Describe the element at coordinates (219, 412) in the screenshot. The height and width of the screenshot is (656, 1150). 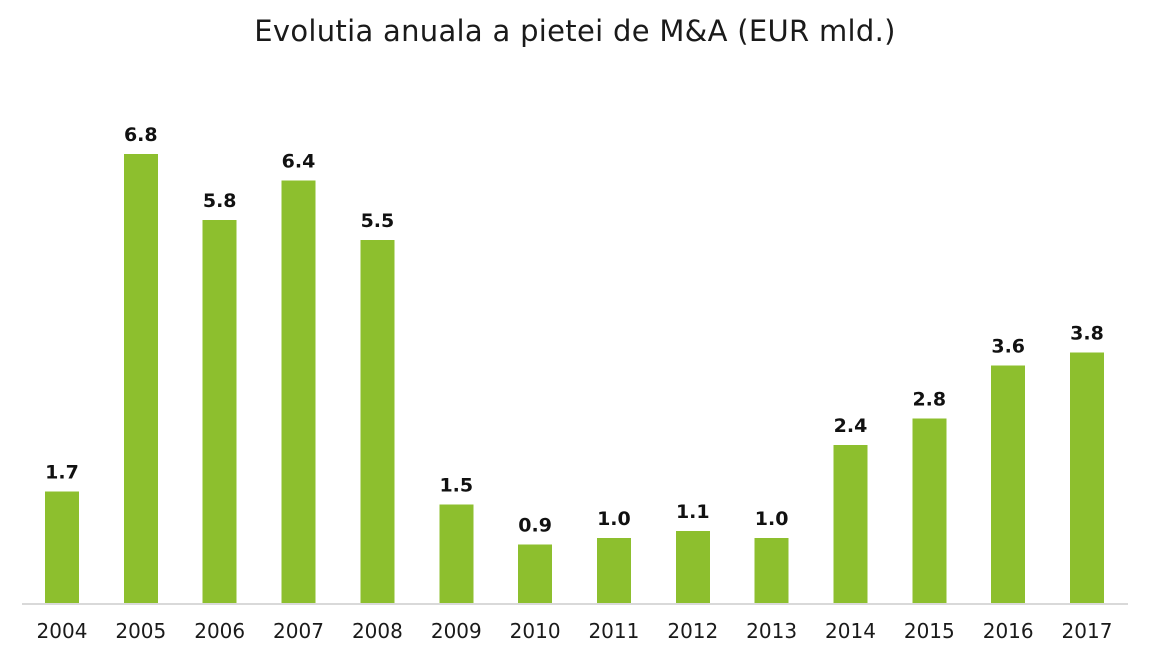
I see `bar-2006` at that location.